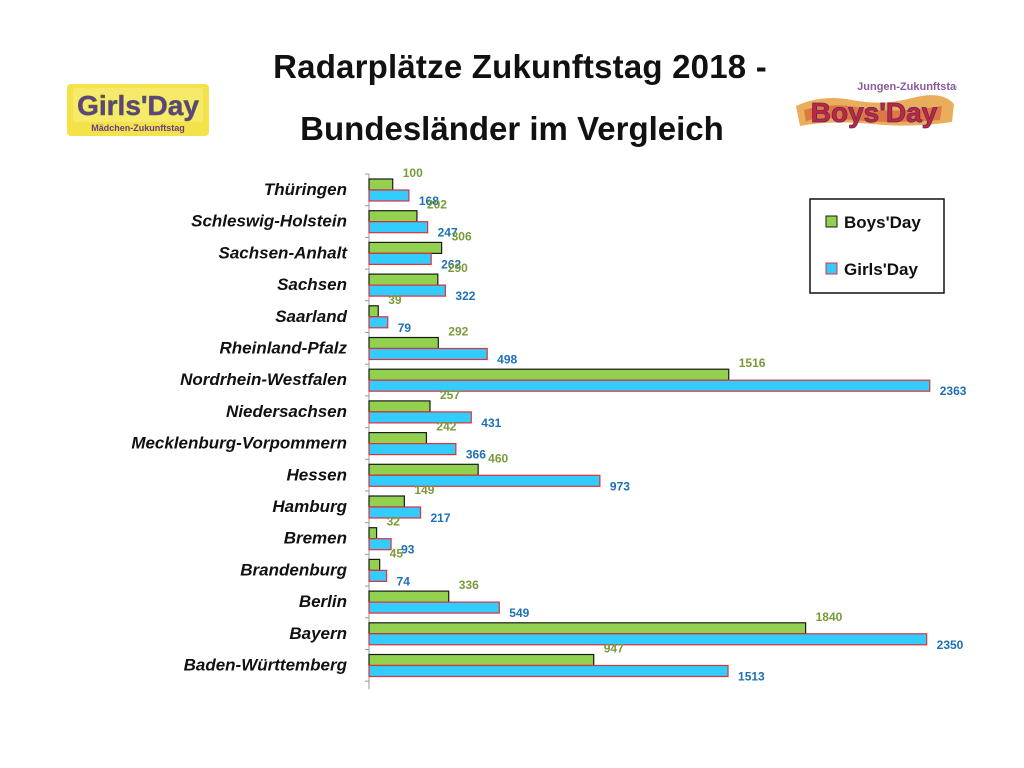 The height and width of the screenshot is (768, 1024). I want to click on boys-day-logo-text: Boys'Day, so click(874, 112).